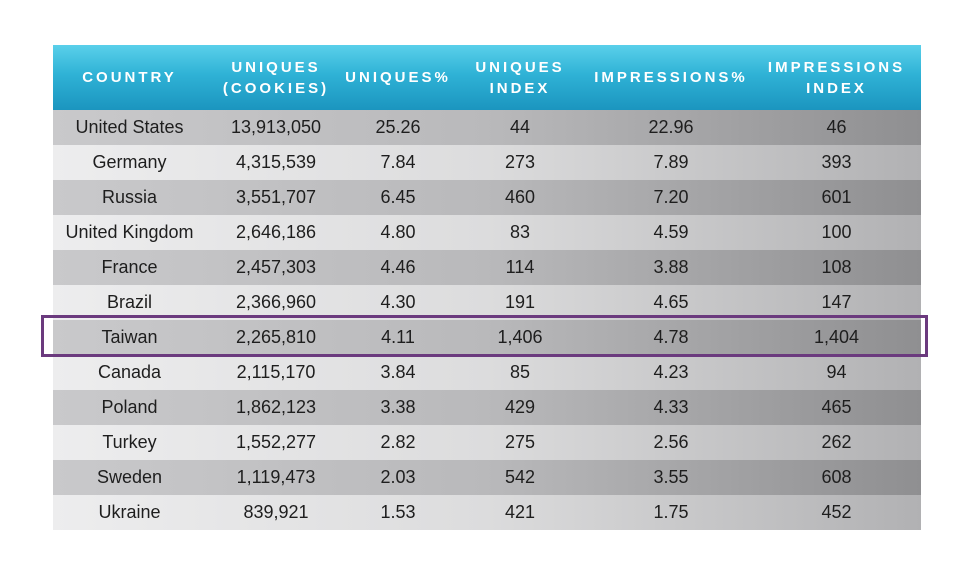  Describe the element at coordinates (520, 77) in the screenshot. I see `column-header-uniques-index: UNIQUES INDEX` at that location.